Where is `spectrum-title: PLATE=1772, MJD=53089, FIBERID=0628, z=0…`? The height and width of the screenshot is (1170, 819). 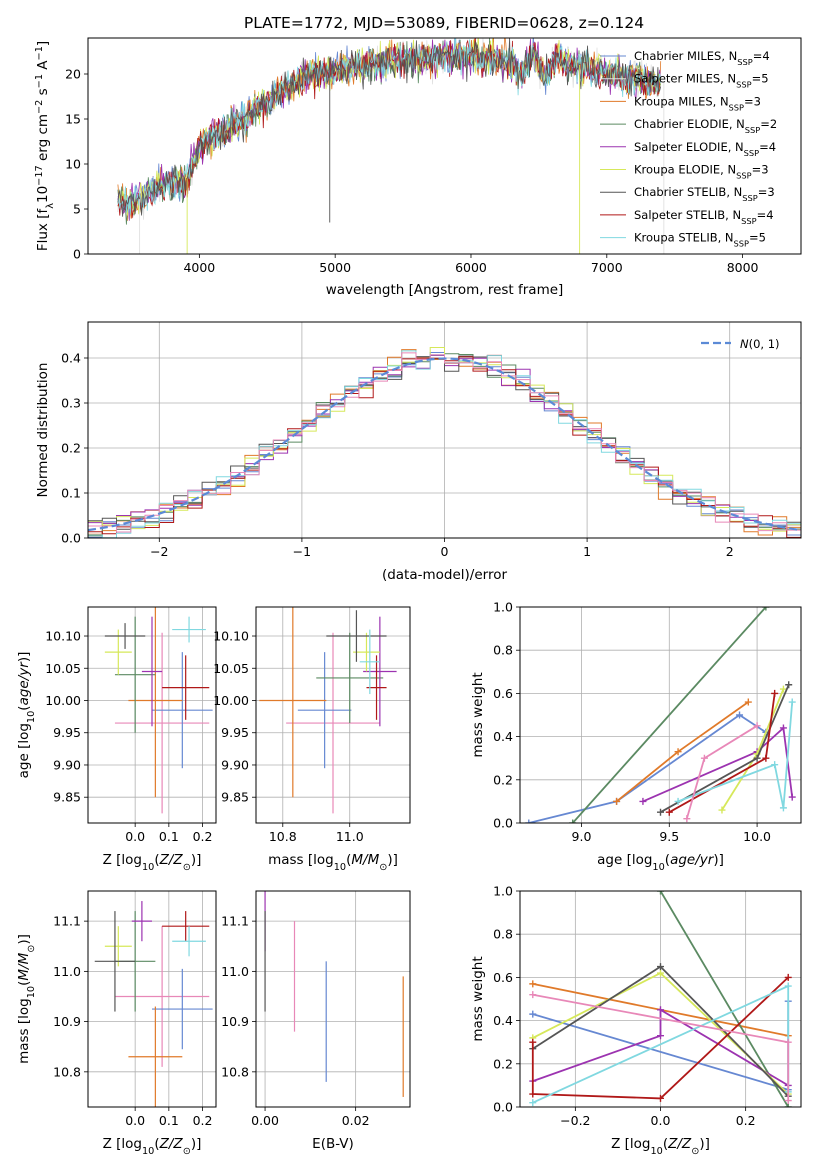 spectrum-title: PLATE=1772, MJD=53089, FIBERID=0628, z=0… is located at coordinates (444, 23).